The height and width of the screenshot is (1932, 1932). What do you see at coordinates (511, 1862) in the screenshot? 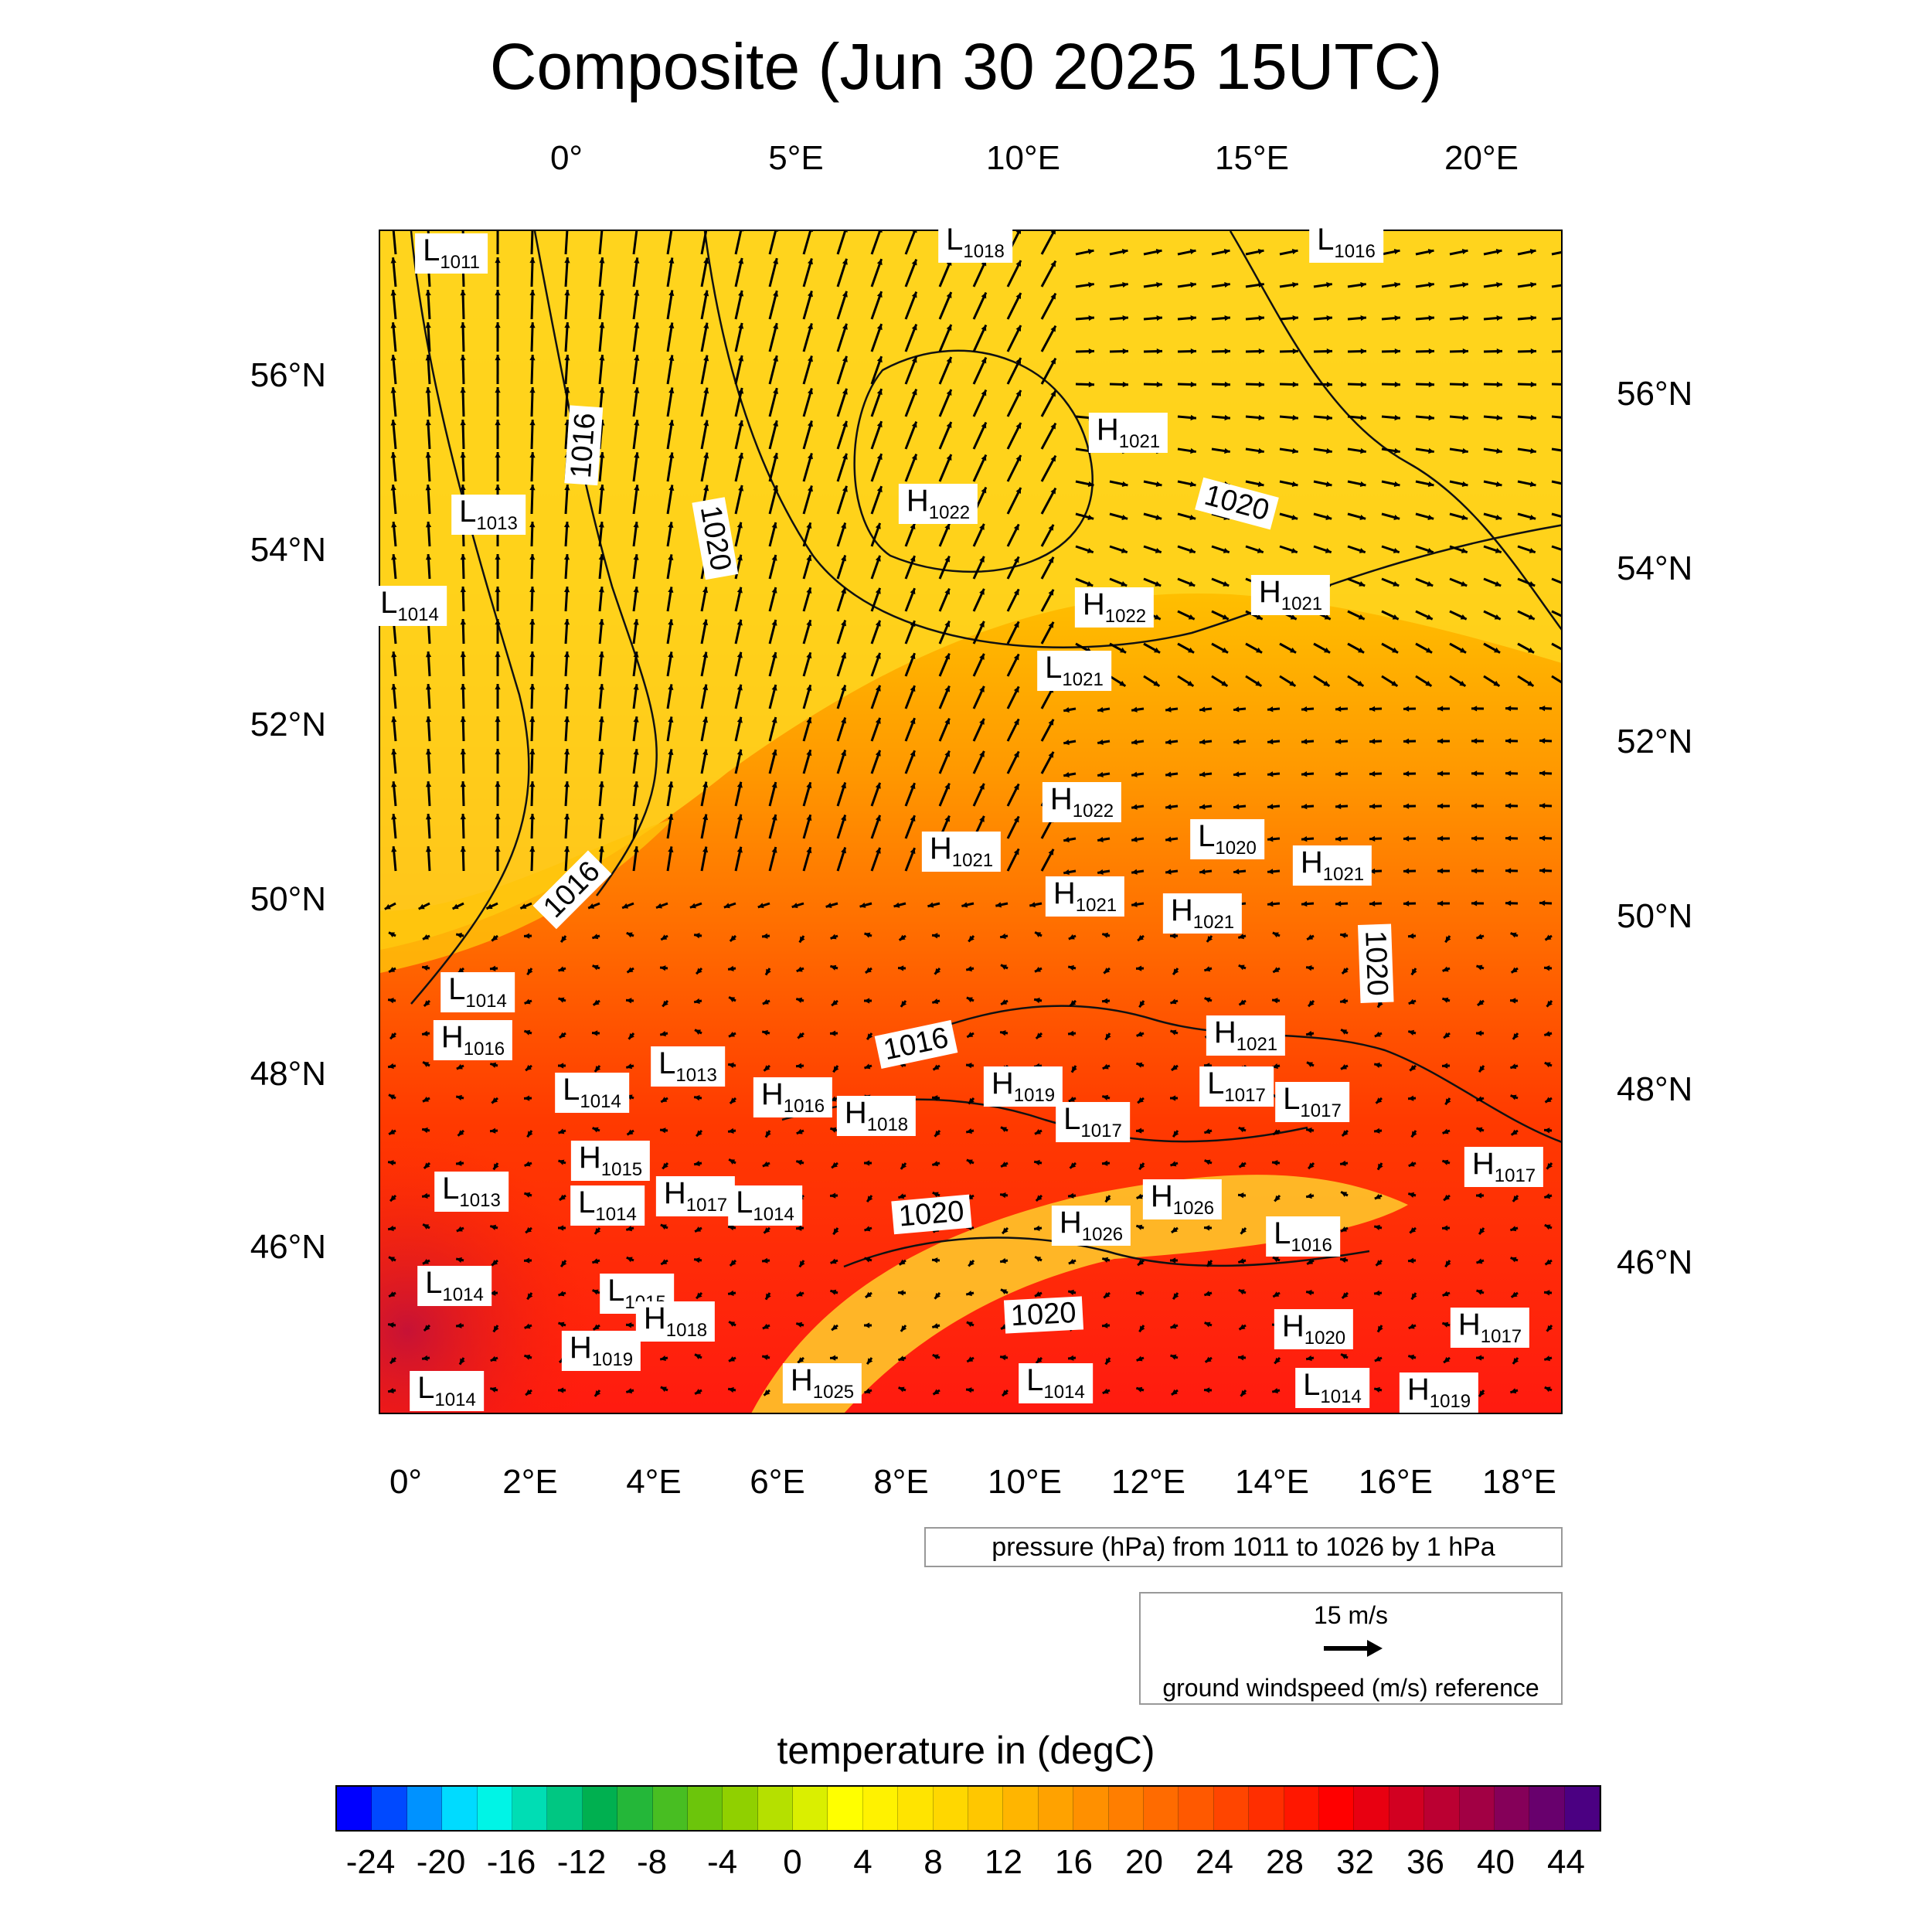
I see `colorbar-tick-label: -16` at bounding box center [511, 1862].